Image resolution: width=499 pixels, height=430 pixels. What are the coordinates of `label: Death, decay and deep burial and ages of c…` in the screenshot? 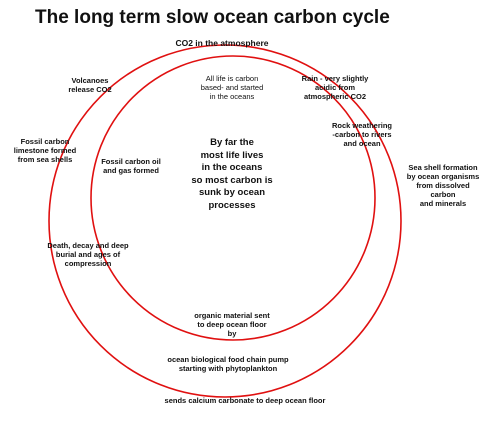 It's located at (87, 254).